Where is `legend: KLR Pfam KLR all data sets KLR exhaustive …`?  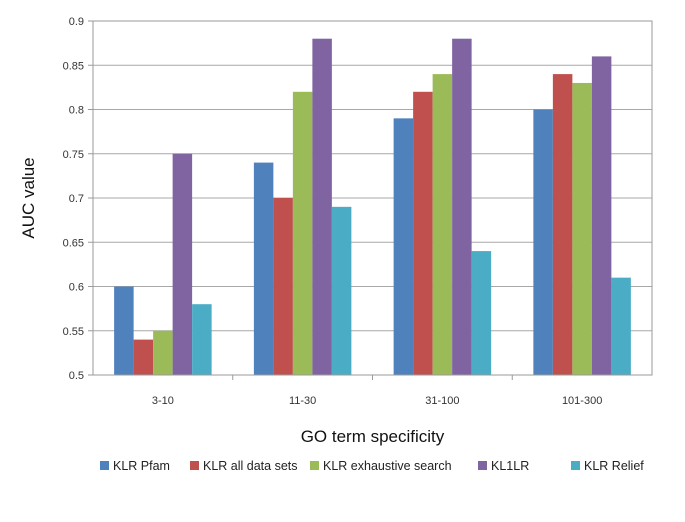
legend: KLR Pfam KLR all data sets KLR exhaustive … is located at coordinates (372, 466).